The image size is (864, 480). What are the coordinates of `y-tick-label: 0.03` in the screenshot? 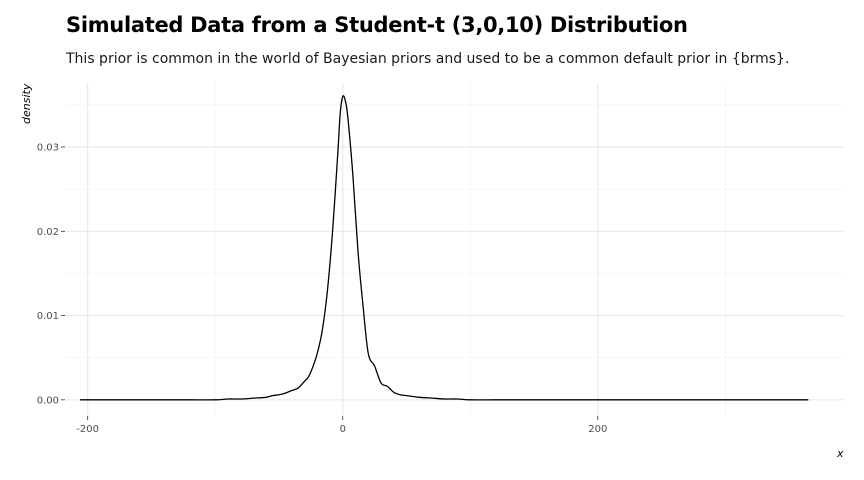 It's located at (48, 148).